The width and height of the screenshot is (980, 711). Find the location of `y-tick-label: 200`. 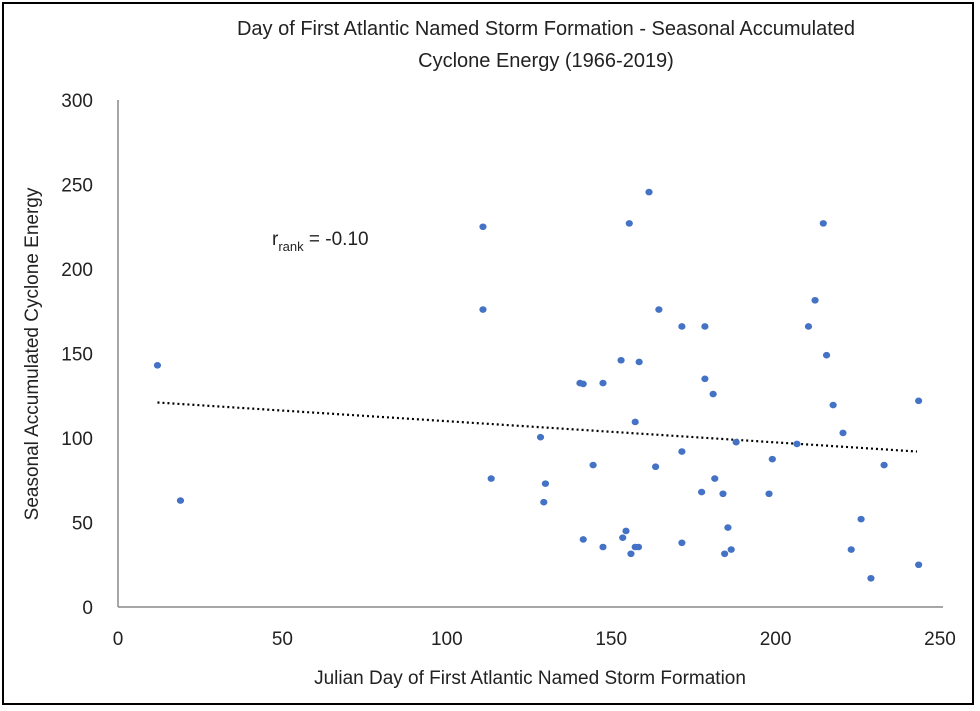

y-tick-label: 200 is located at coordinates (77, 270).